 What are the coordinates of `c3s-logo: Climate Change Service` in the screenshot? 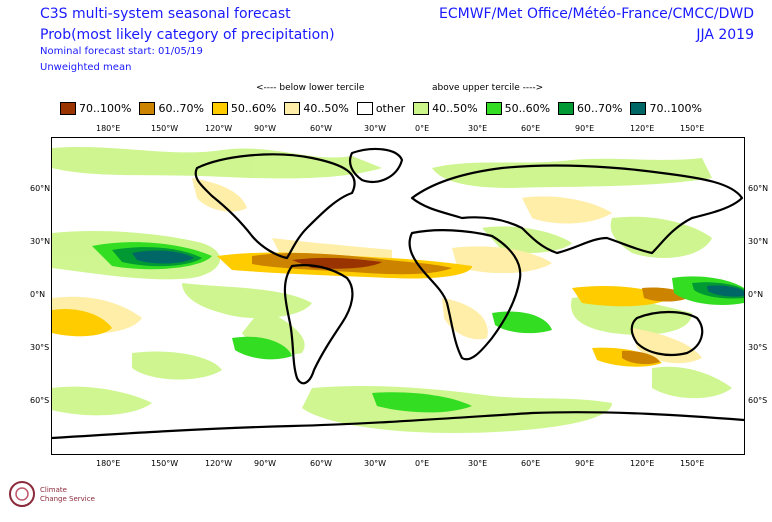 It's located at (58, 500).